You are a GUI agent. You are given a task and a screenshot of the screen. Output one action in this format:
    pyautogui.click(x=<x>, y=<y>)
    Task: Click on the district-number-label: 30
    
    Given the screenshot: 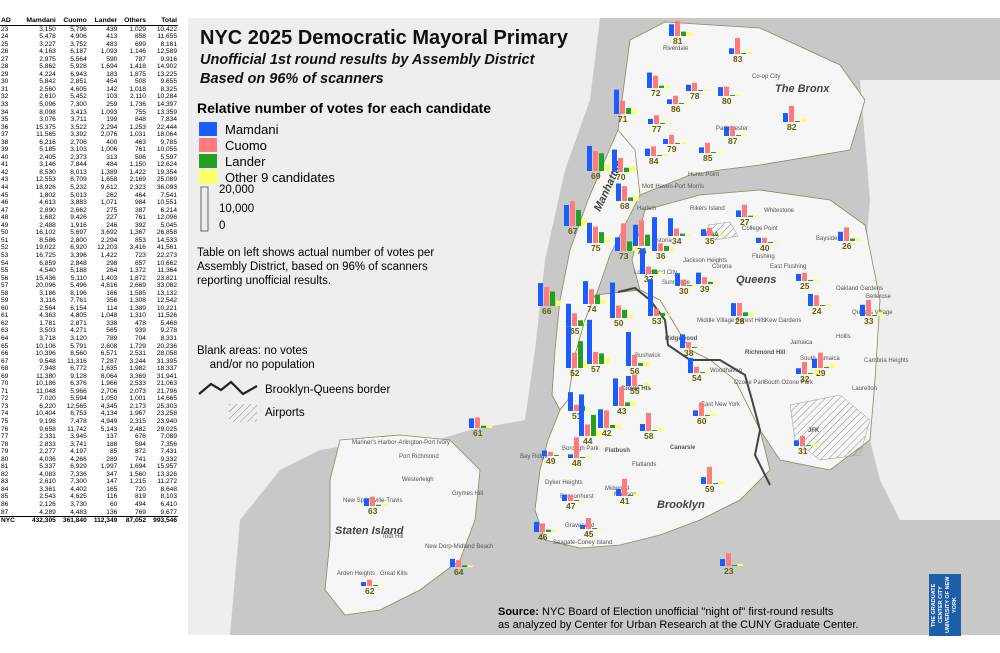 What is the action you would take?
    pyautogui.click(x=684, y=291)
    